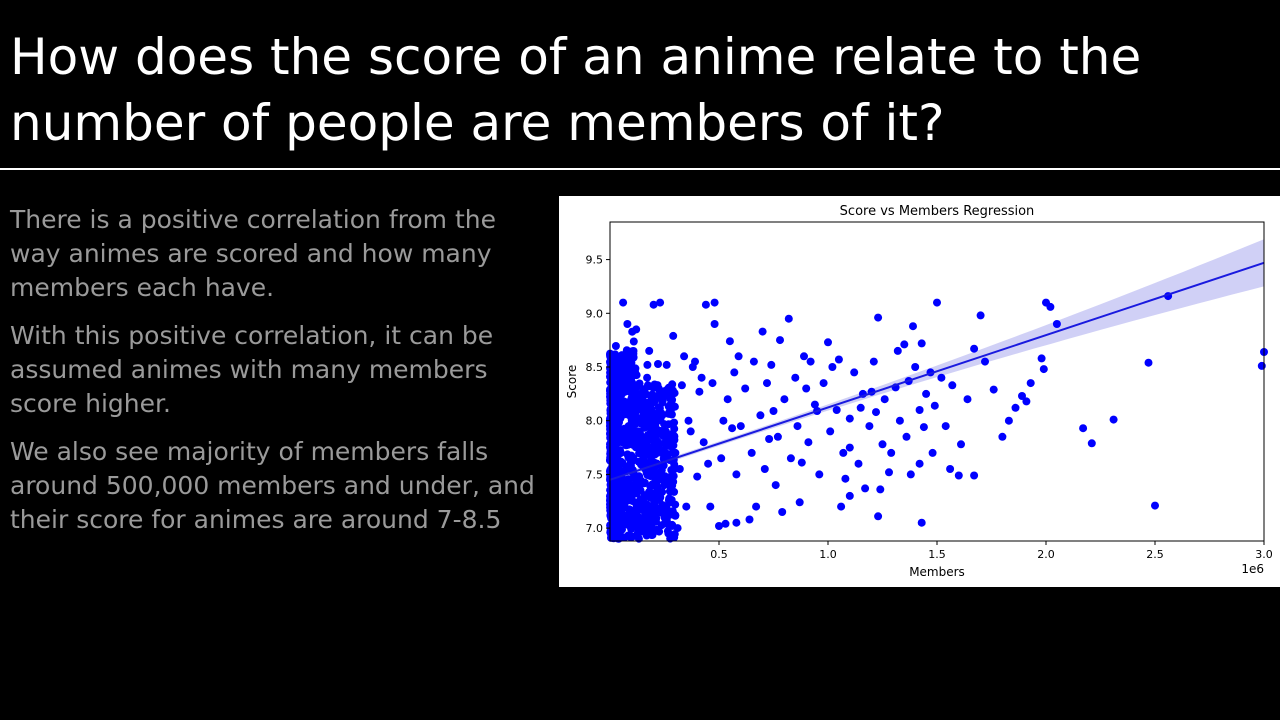 This screenshot has width=1280, height=720. Describe the element at coordinates (828, 554) in the screenshot. I see `x-tick-label: 1.0` at that location.